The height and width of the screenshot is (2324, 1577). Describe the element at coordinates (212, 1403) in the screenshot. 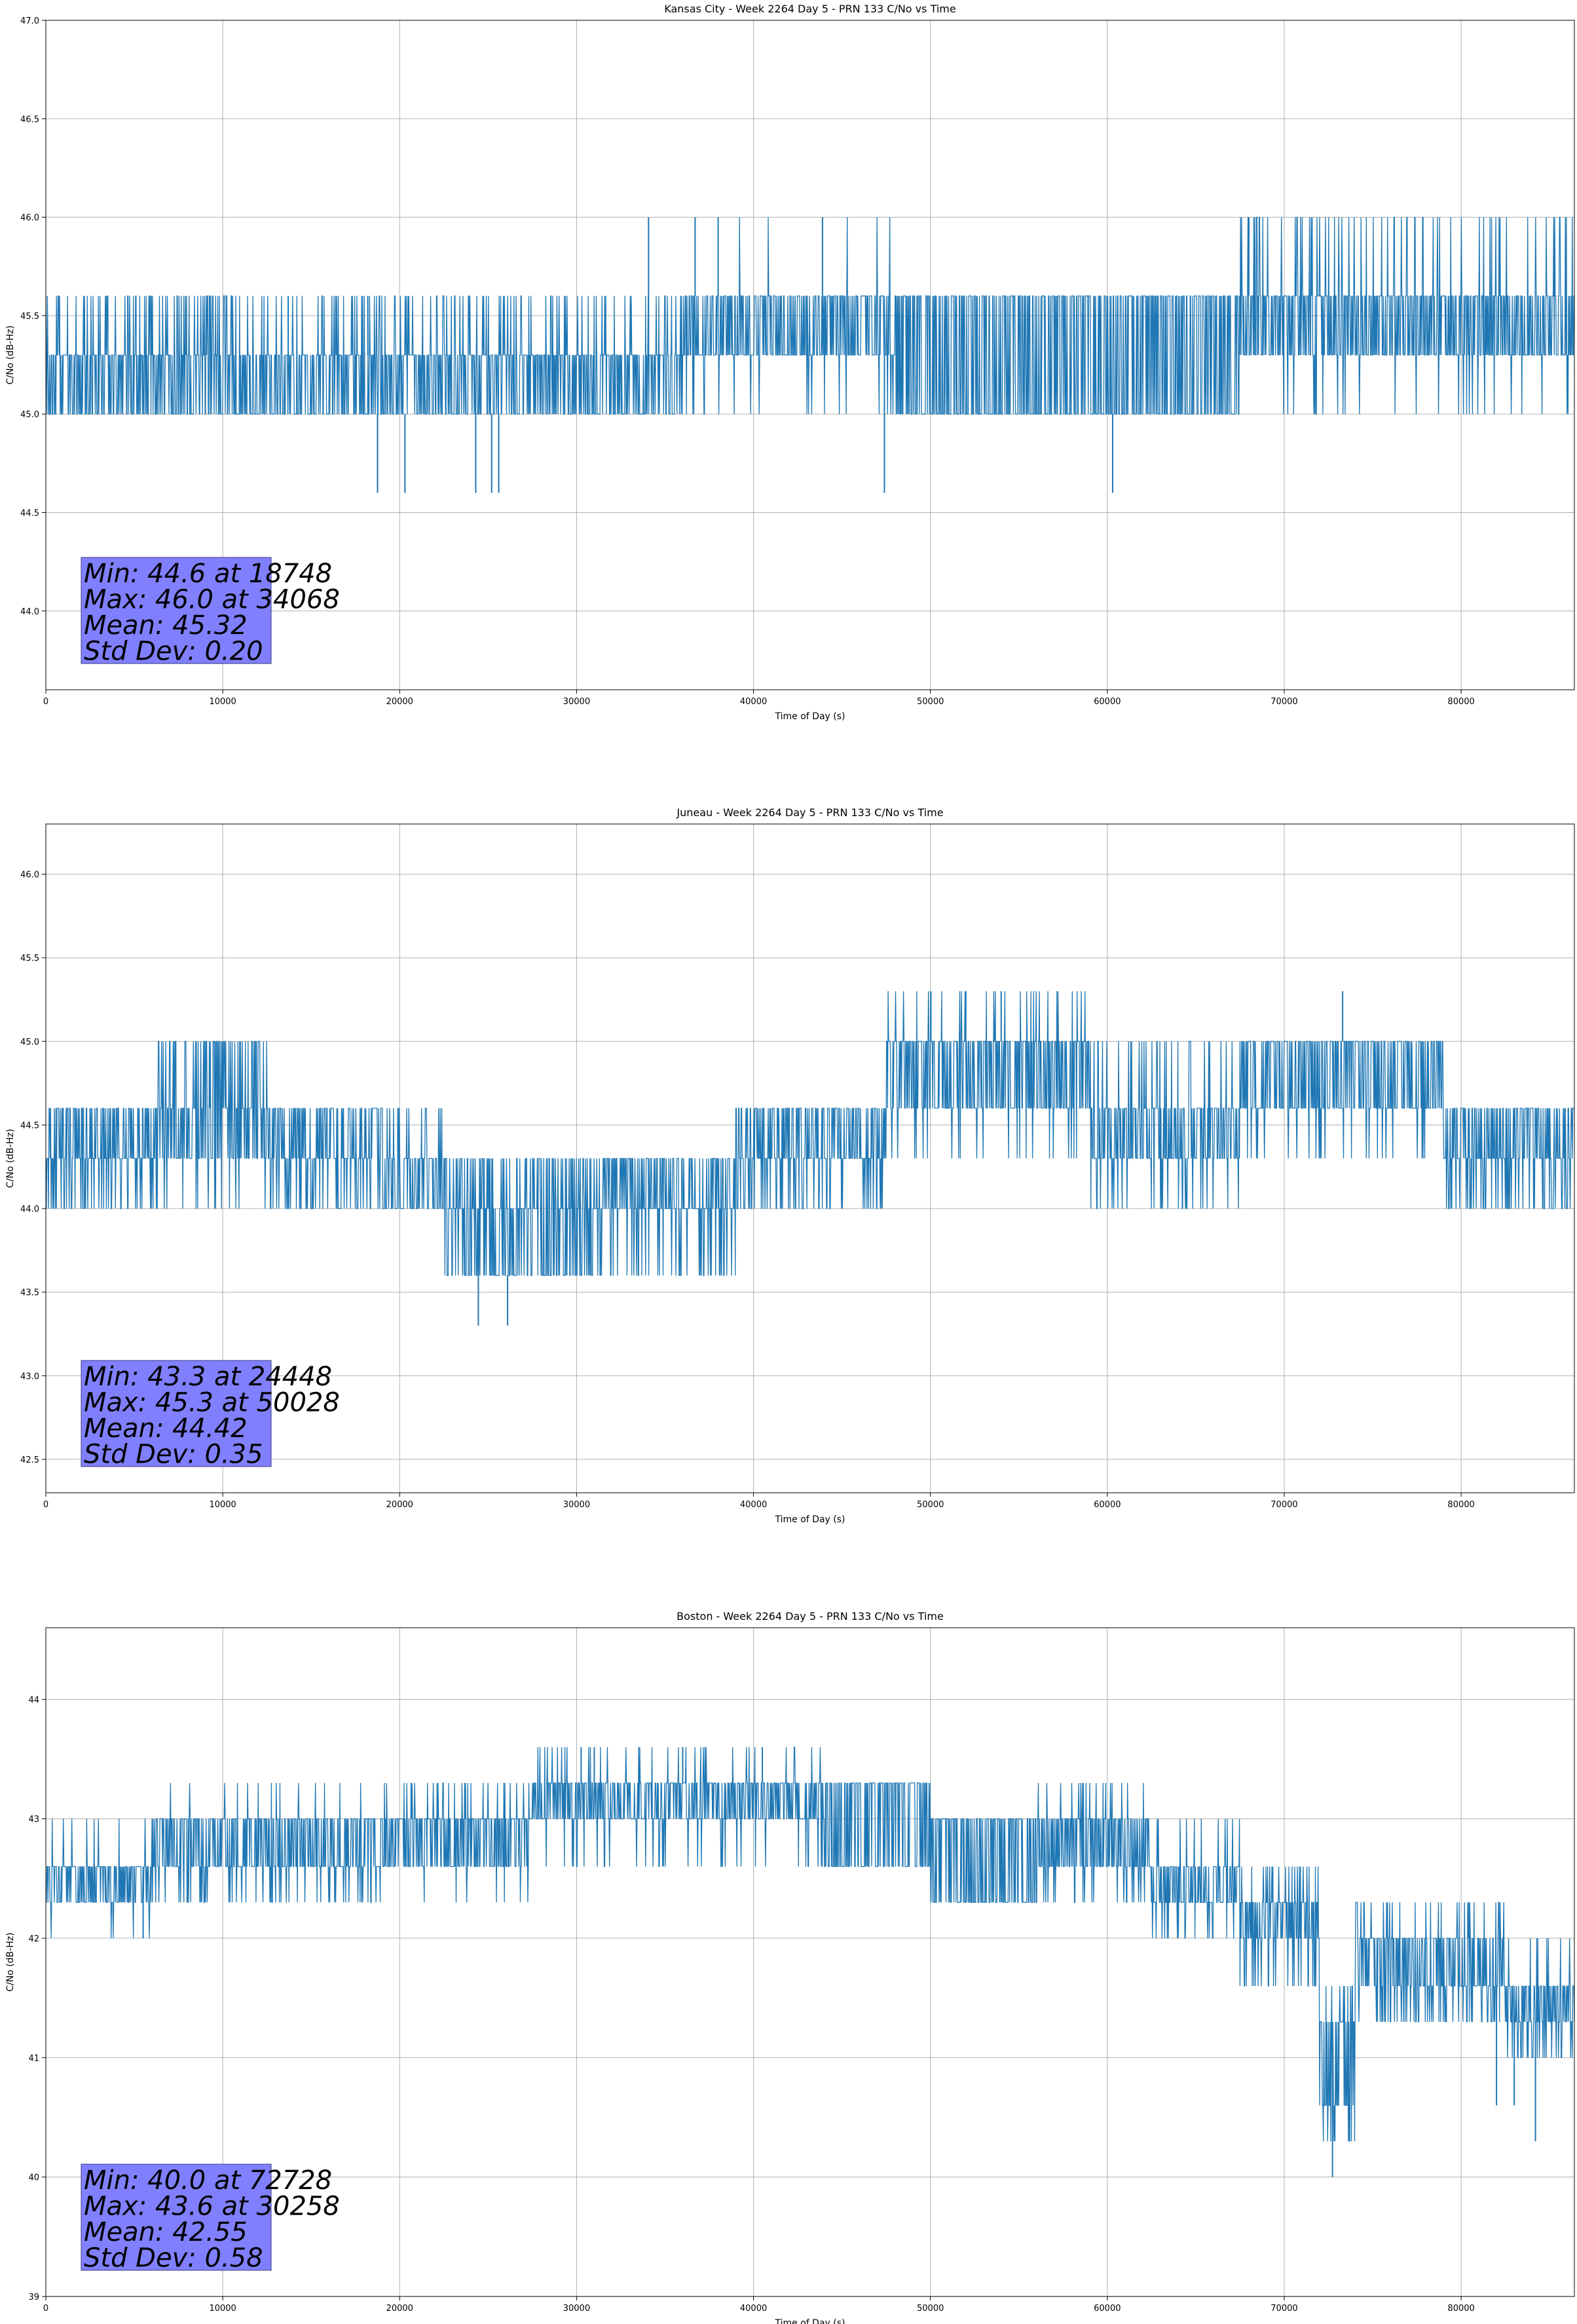

I see `stats-text: Max: 45.3 at 50028` at that location.